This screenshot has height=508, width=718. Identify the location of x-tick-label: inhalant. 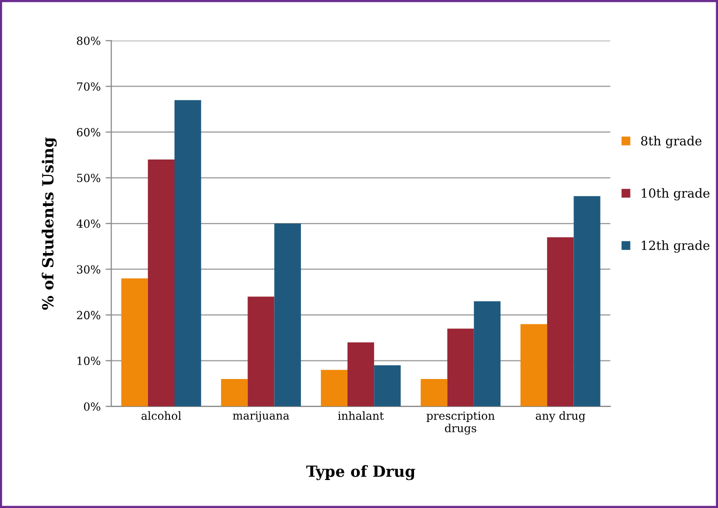
(361, 415).